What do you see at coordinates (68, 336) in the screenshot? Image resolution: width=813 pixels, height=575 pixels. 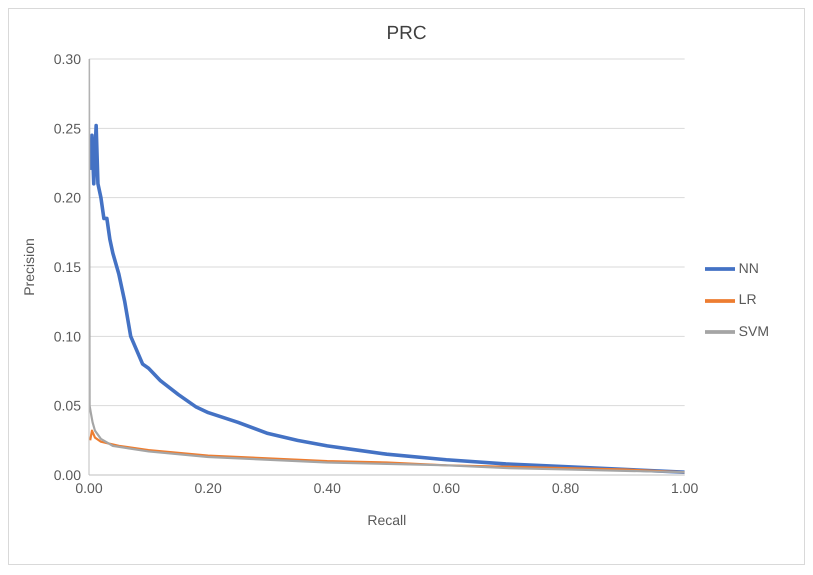 I see `y-tick-label: 0.10` at bounding box center [68, 336].